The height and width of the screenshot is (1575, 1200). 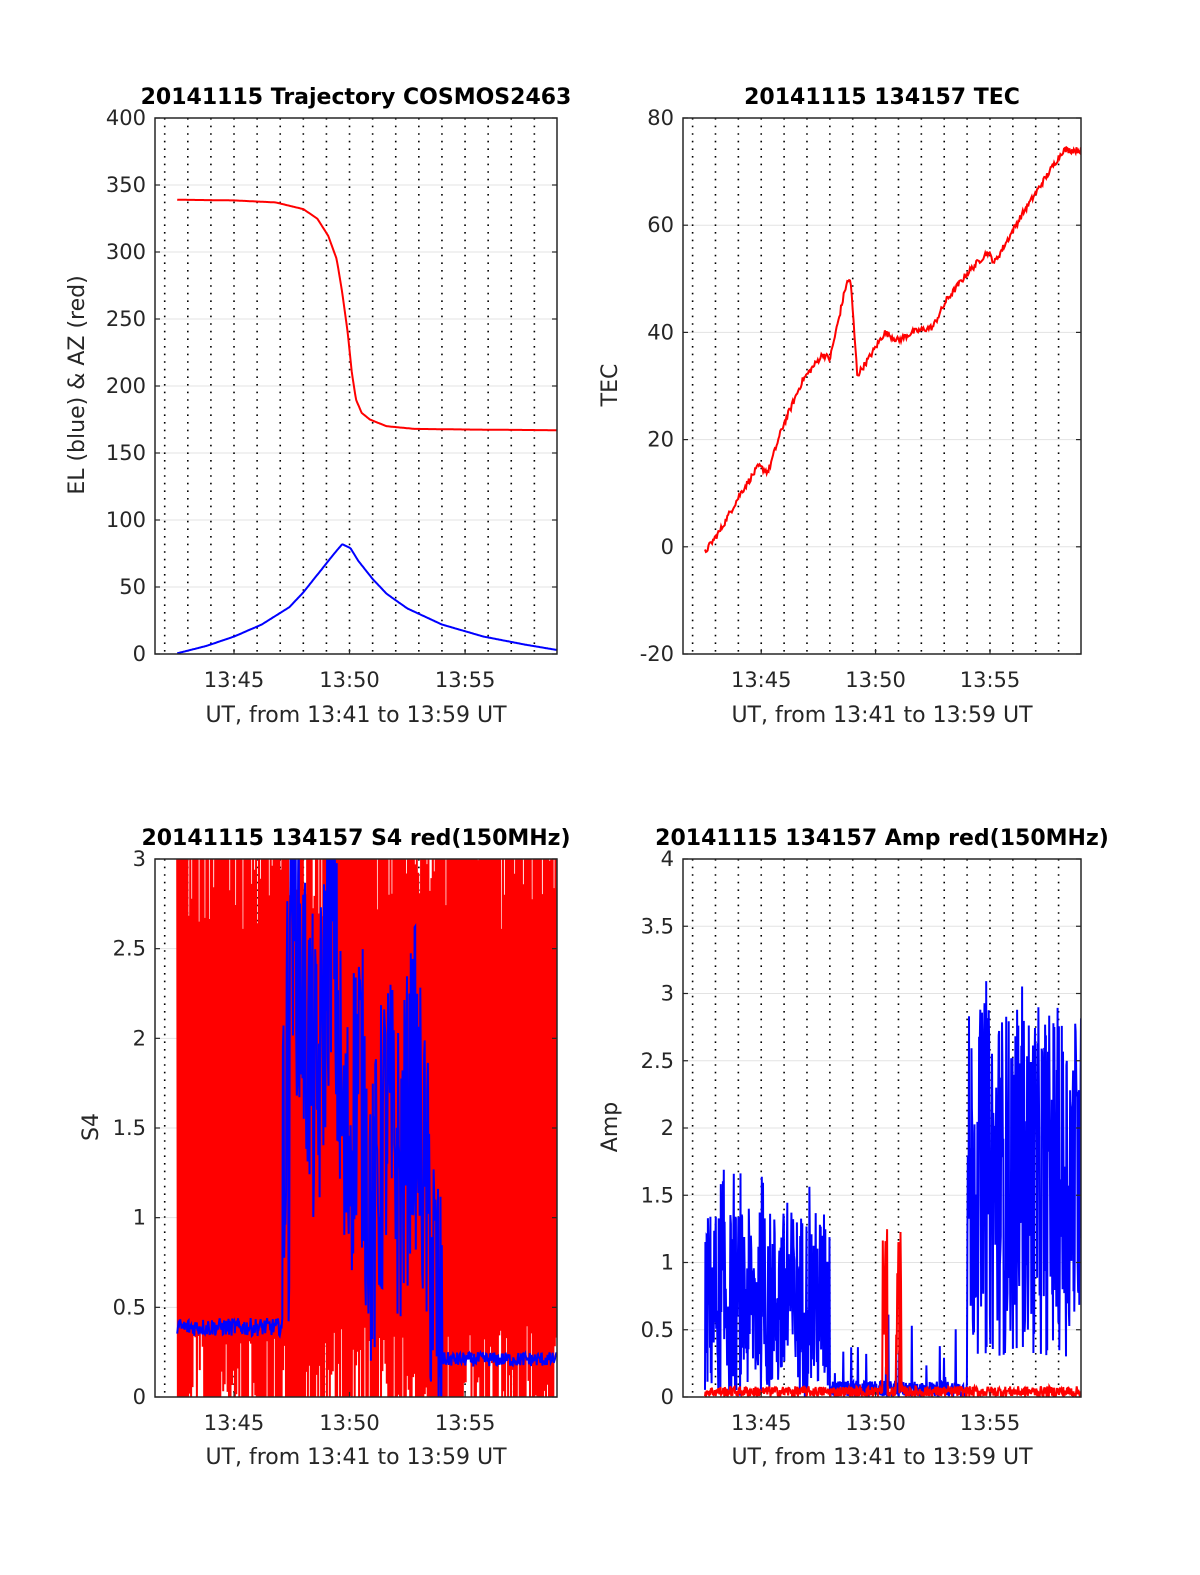 I want to click on s4-ytick-label: 2.5, so click(x=129, y=949).